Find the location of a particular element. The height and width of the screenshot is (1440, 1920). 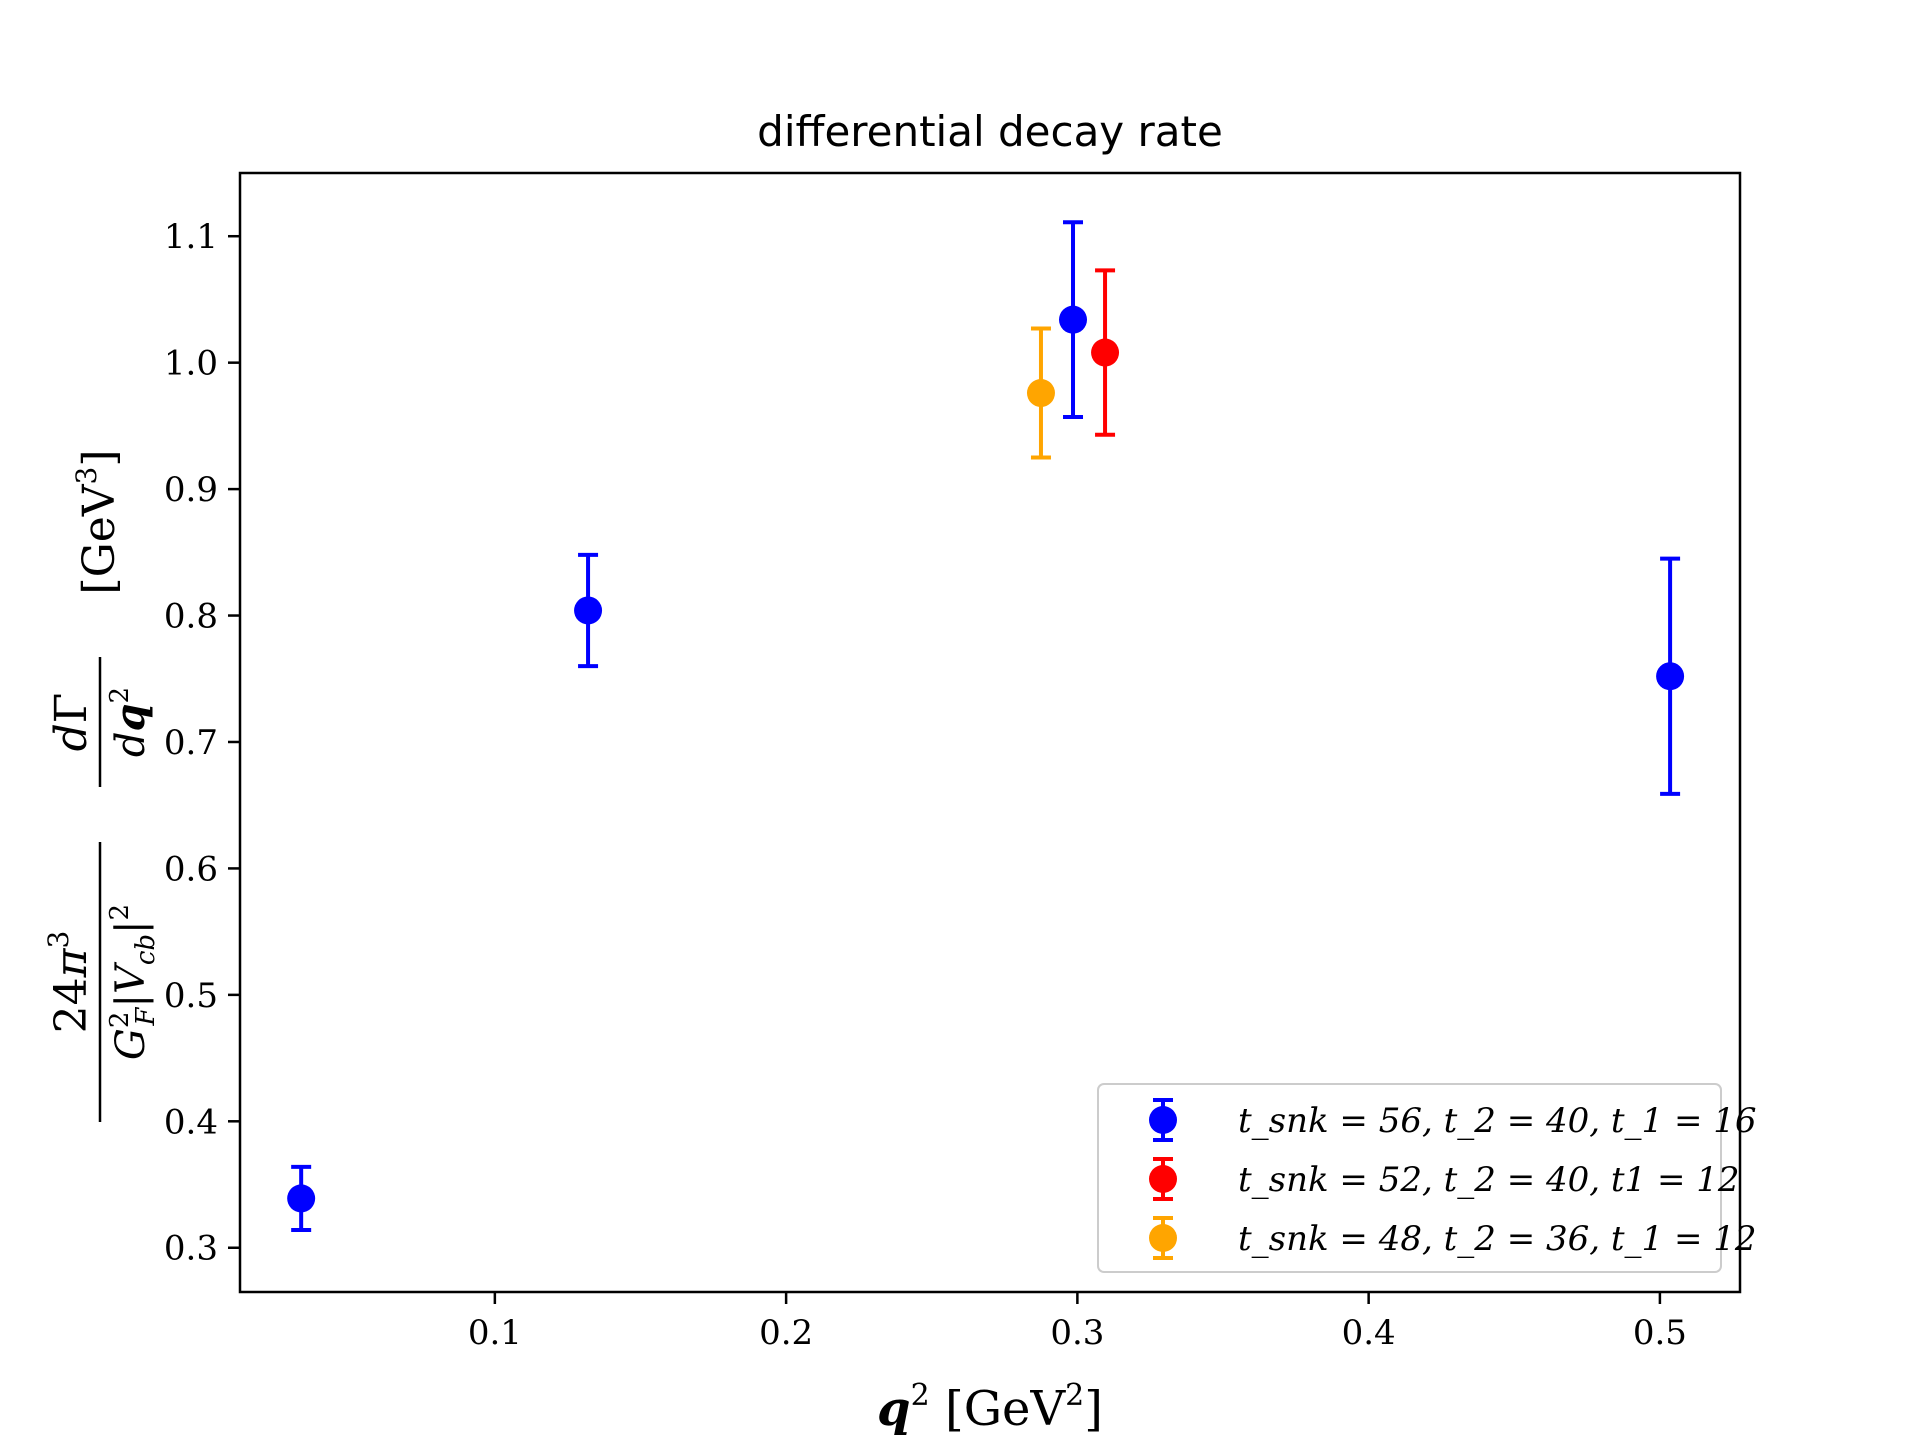

svg-text: dΓ is located at coordinates (71, 722).